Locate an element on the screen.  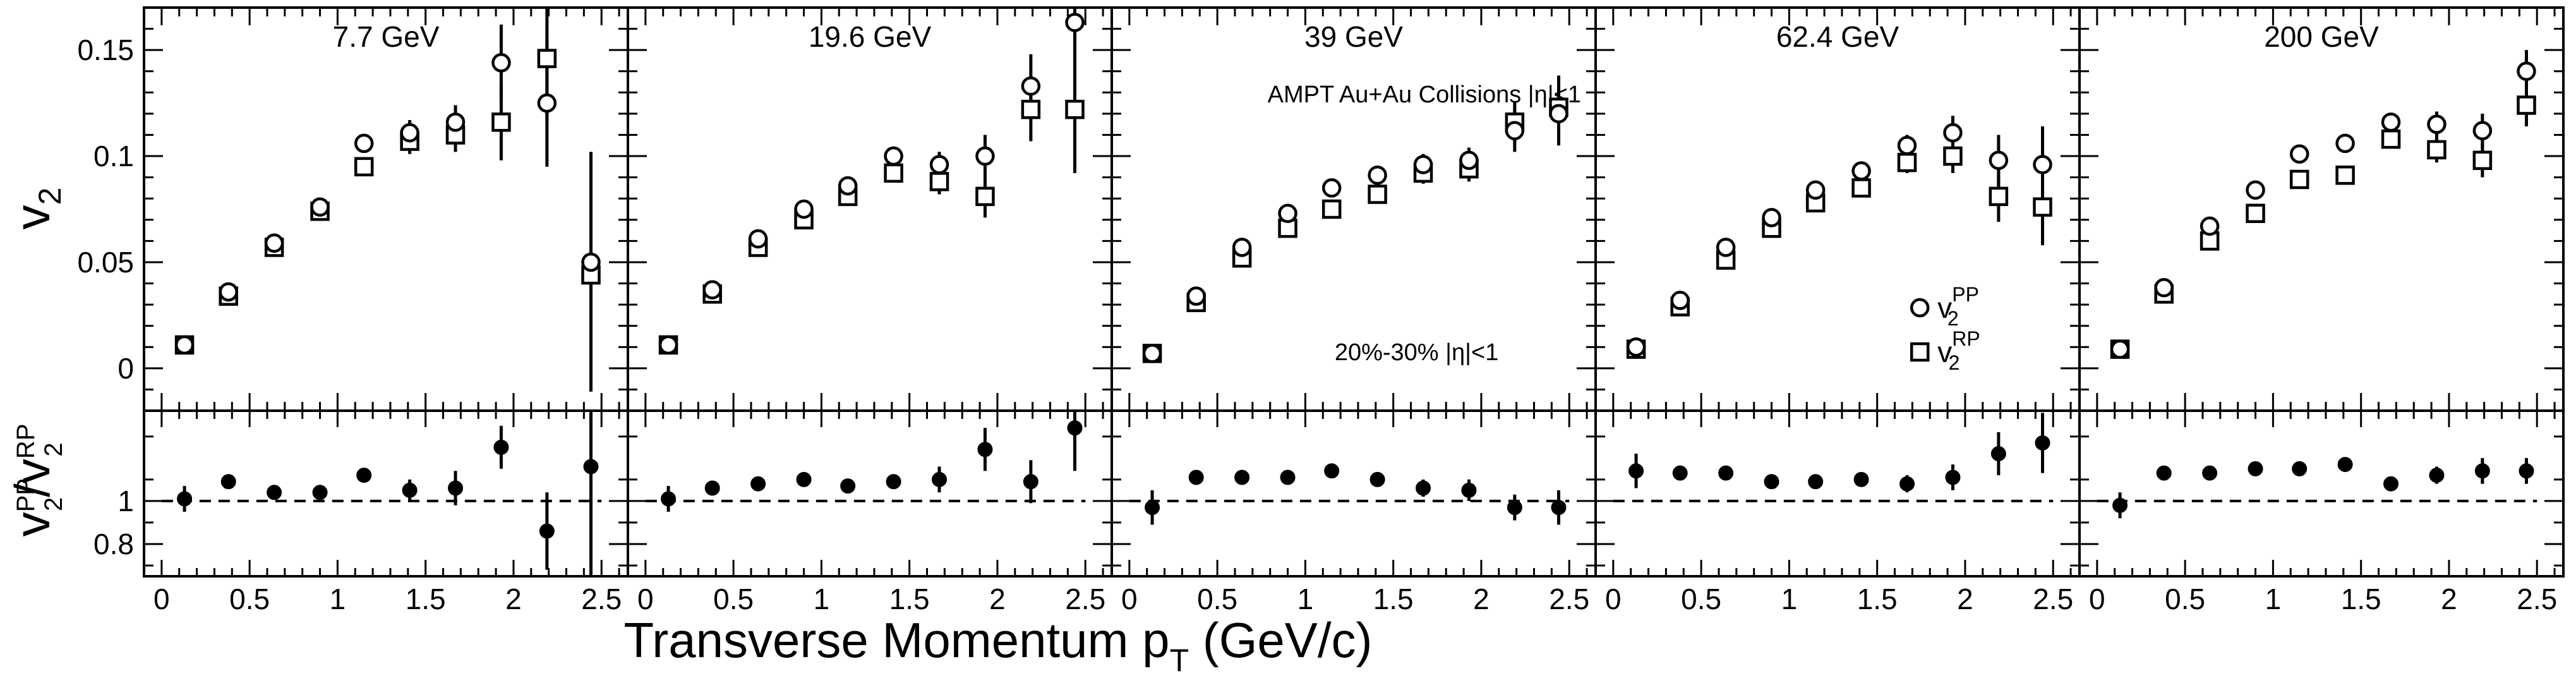
annotation-centrality: 20%-30% |η|<1 is located at coordinates (1417, 352).